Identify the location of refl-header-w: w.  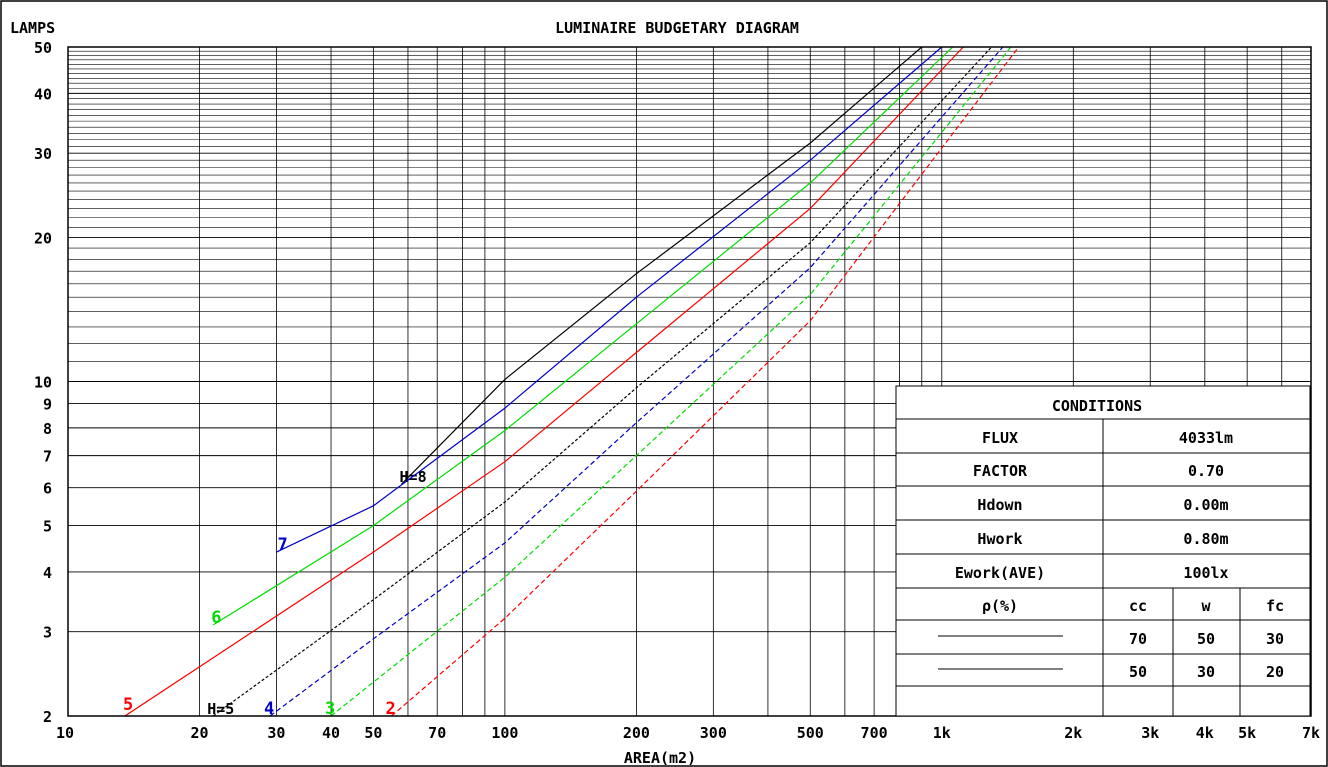
(1206, 606).